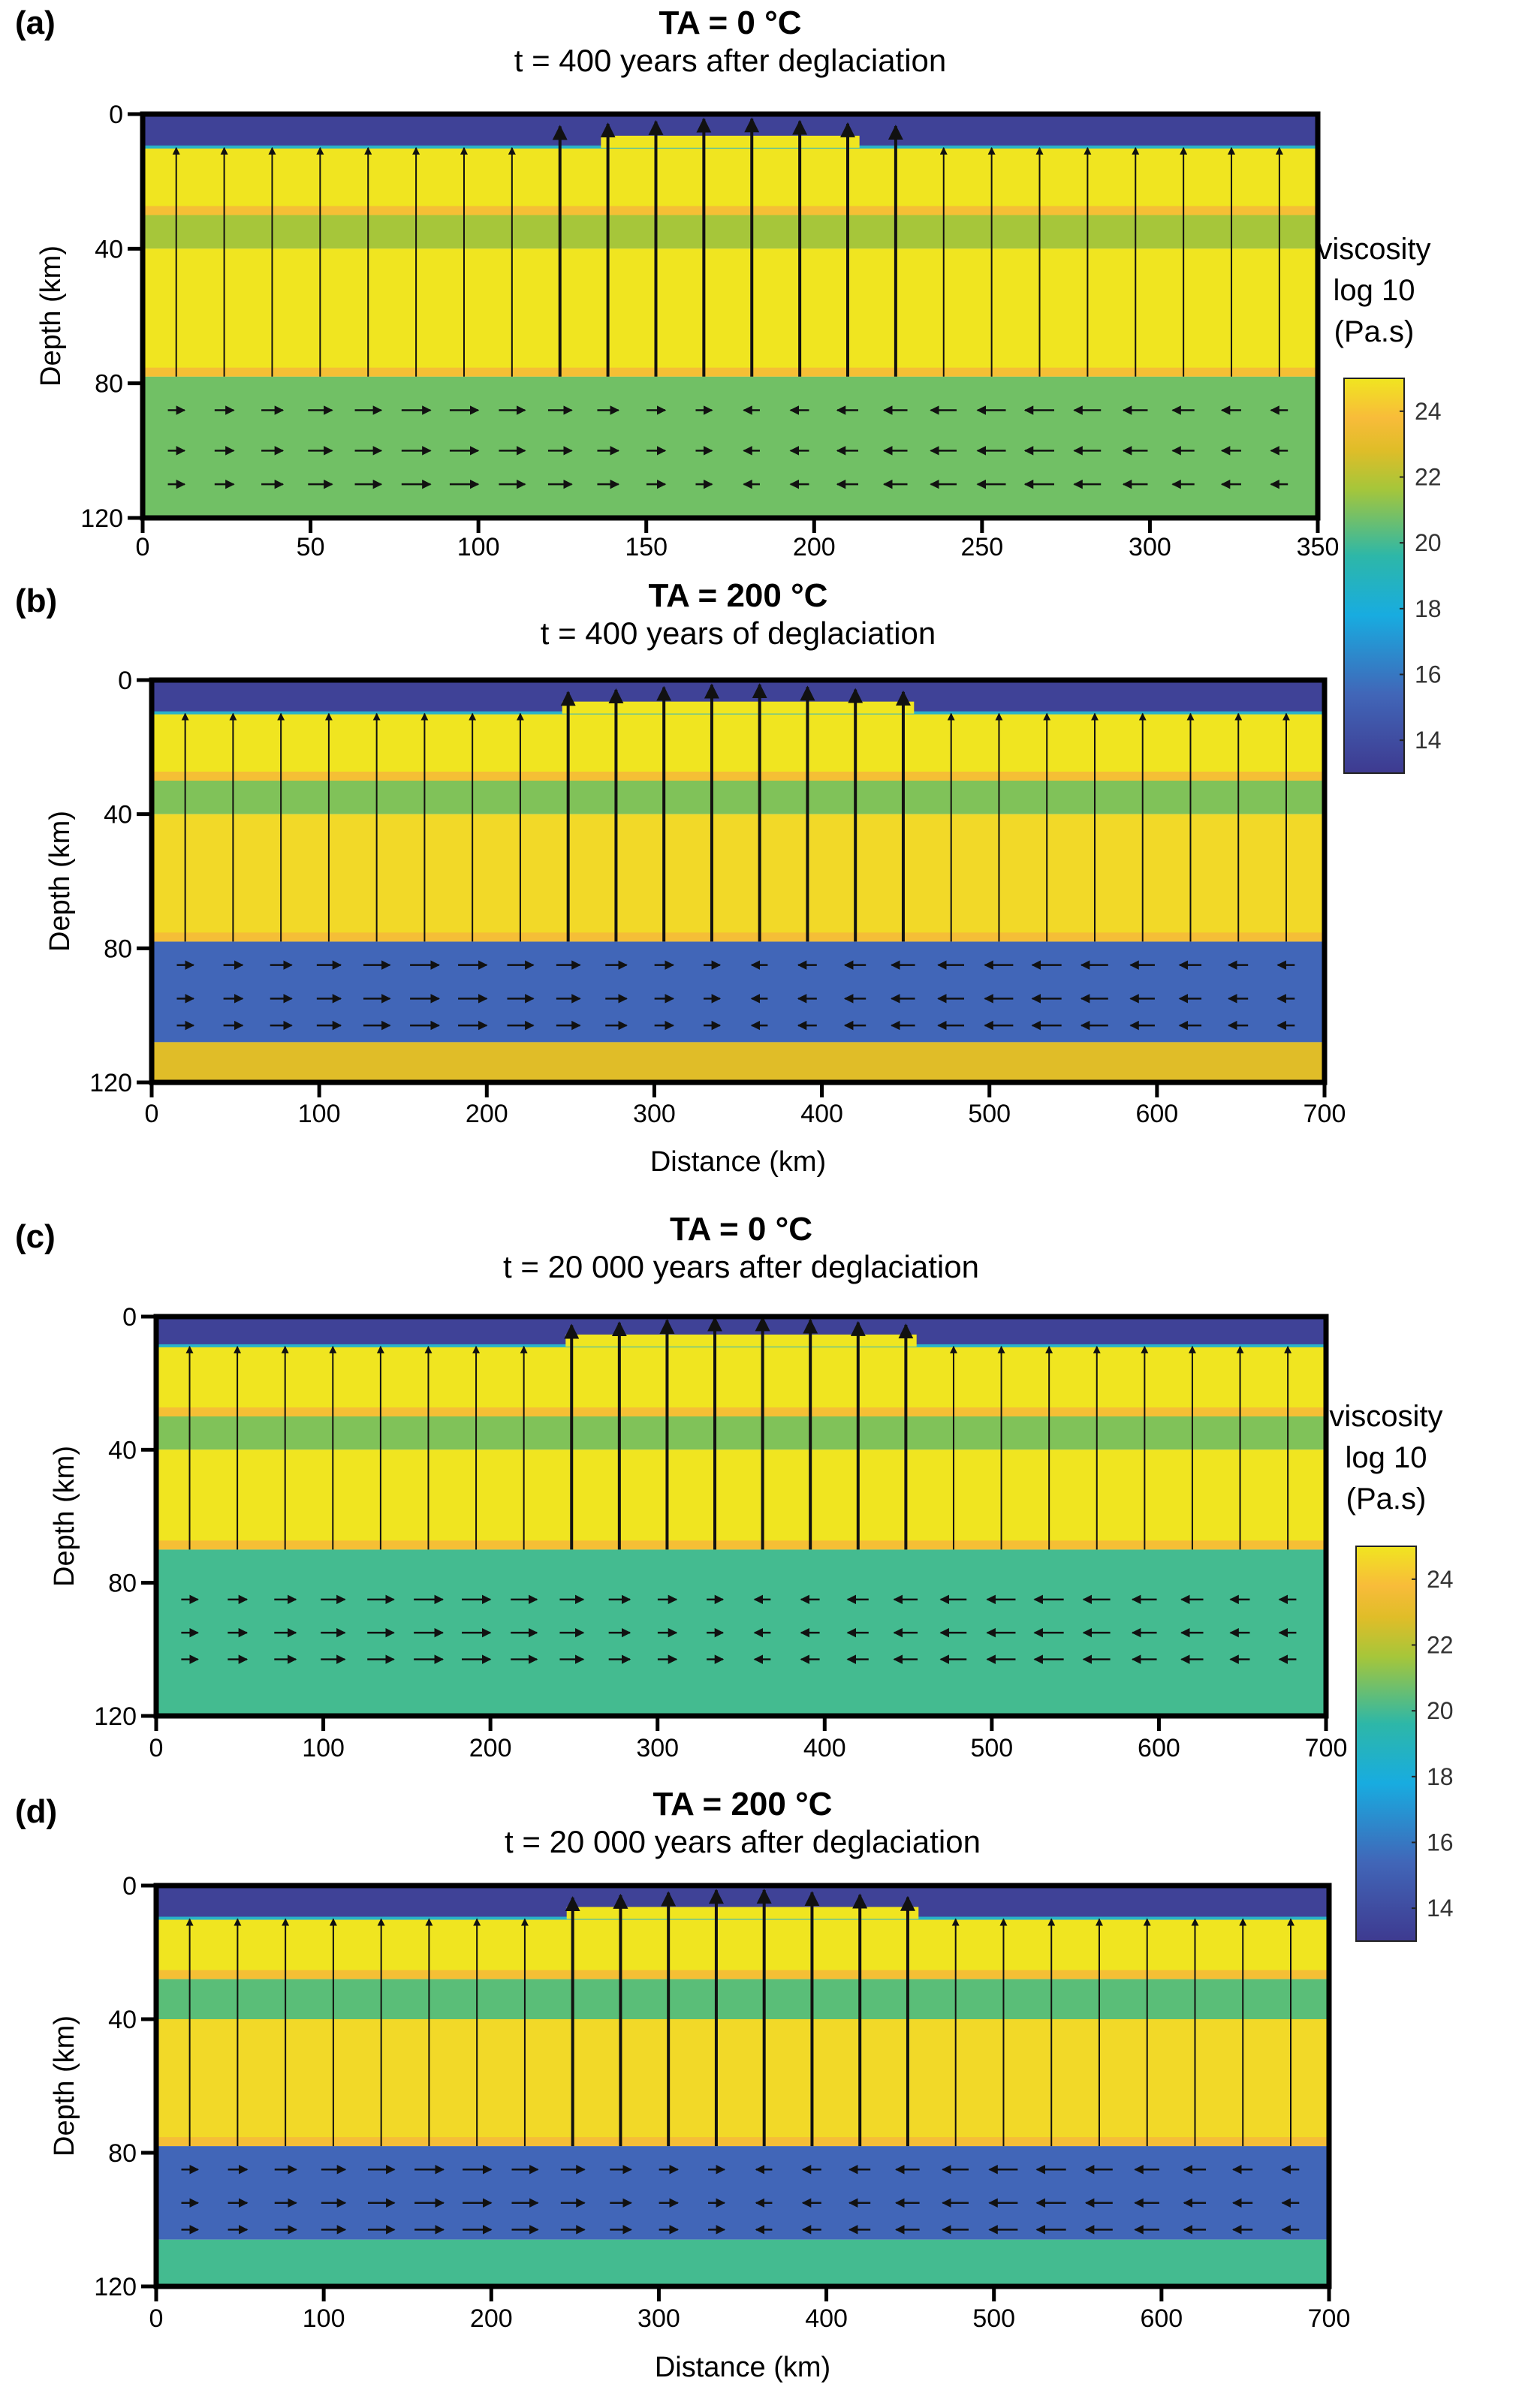 The height and width of the screenshot is (2408, 1513). Describe the element at coordinates (738, 633) in the screenshot. I see `panel-subtitle: t = 400 years of deglaciation` at that location.